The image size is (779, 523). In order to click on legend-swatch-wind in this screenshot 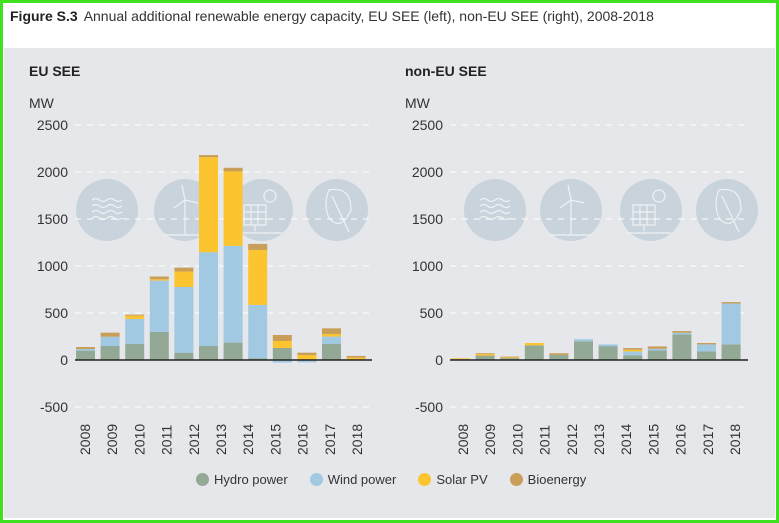, I will do `click(316, 479)`.